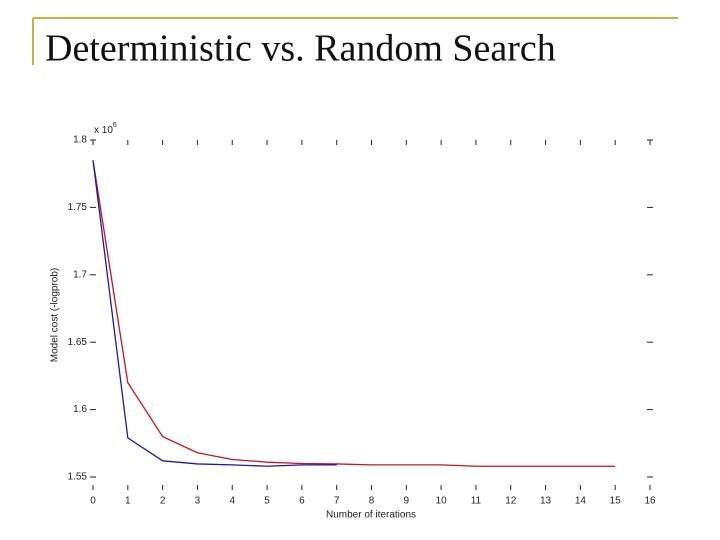 The width and height of the screenshot is (720, 540). Describe the element at coordinates (198, 501) in the screenshot. I see `x-tick-label: 3` at that location.